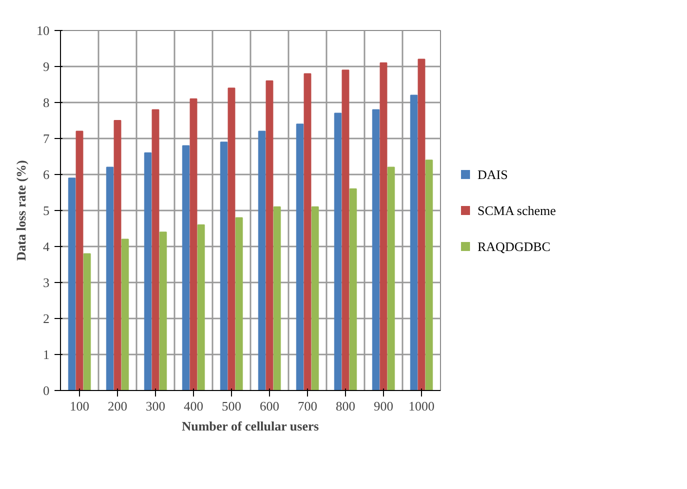 The image size is (687, 489). Describe the element at coordinates (46, 282) in the screenshot. I see `y-tick-label: 3` at that location.